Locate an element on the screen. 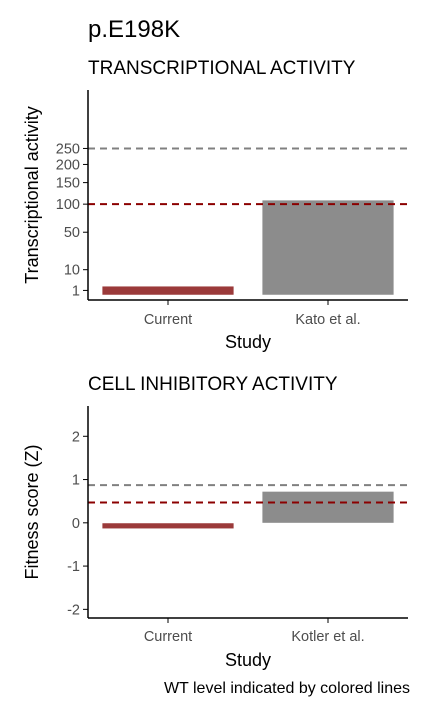 The image size is (432, 720). y-axis-title: Fitness score (Z) is located at coordinates (32, 511).